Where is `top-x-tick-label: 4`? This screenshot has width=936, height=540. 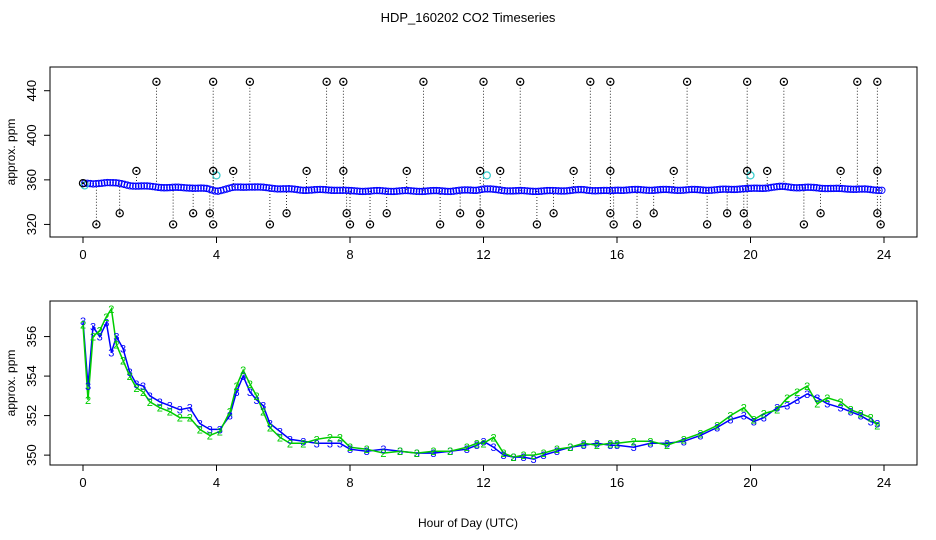
top-x-tick-label: 4 is located at coordinates (216, 254).